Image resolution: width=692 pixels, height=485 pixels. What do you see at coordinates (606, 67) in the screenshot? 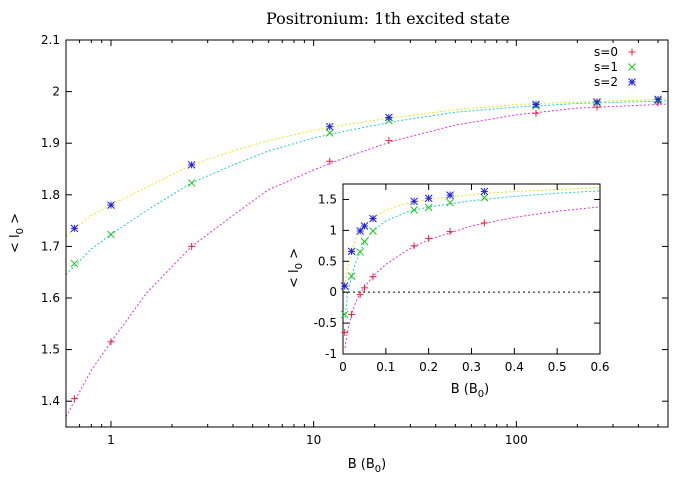
I see `legend-label: s=1` at bounding box center [606, 67].